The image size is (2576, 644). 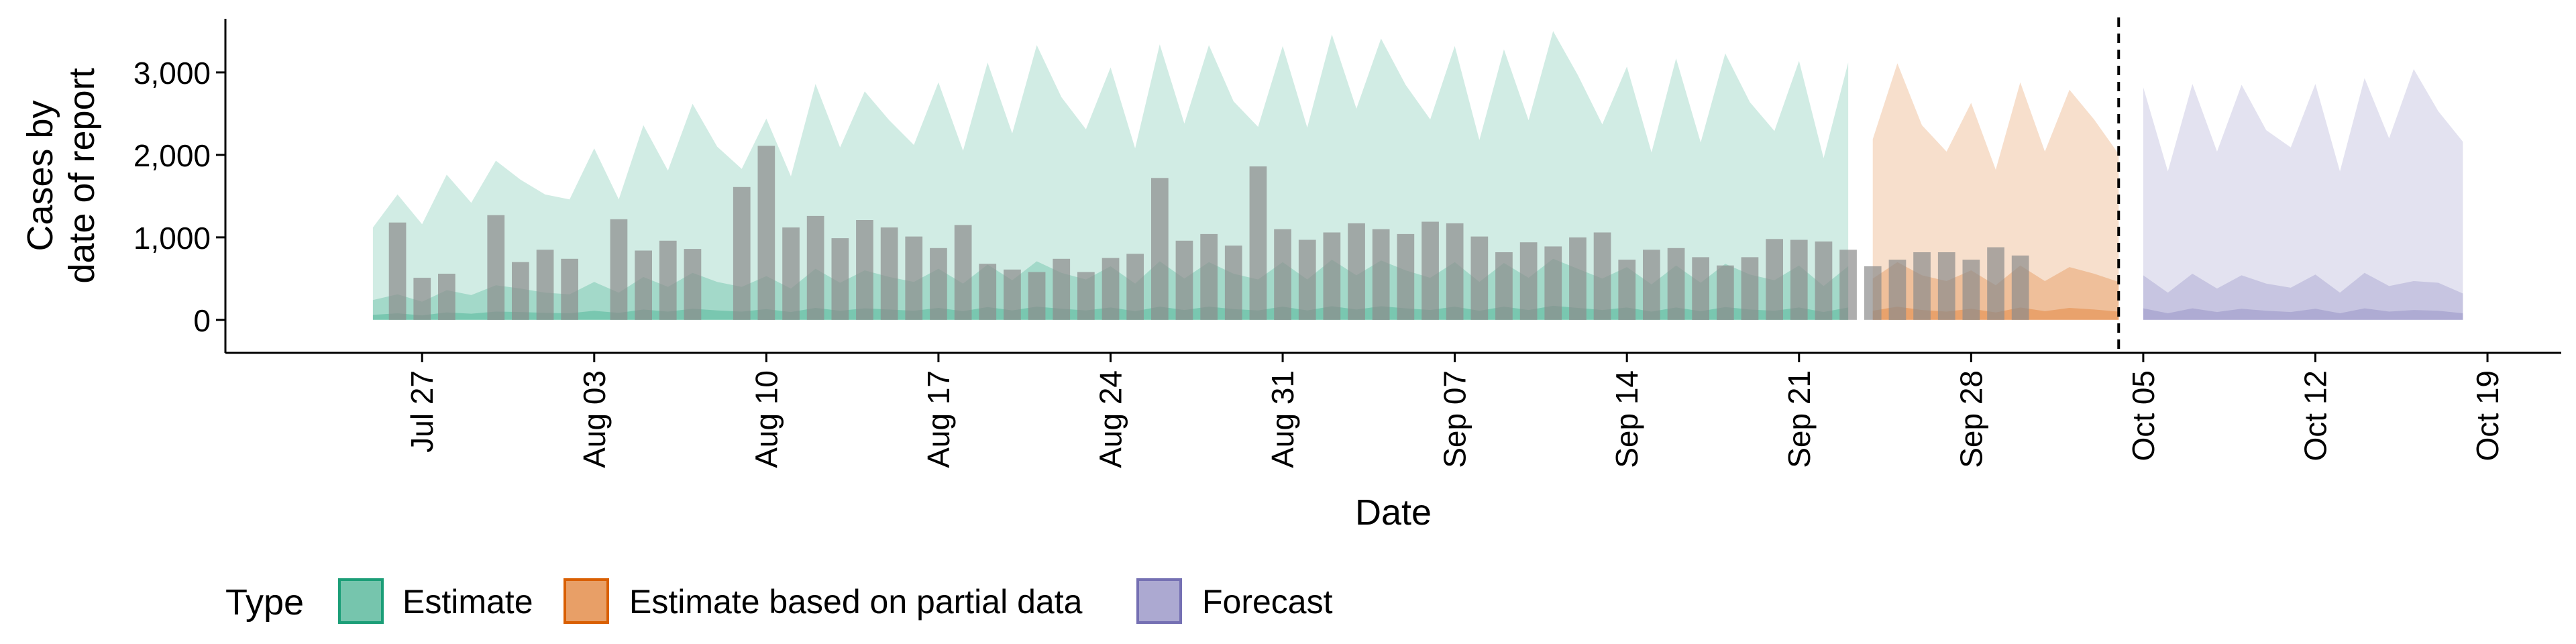 I want to click on legend-title: Type, so click(x=264, y=602).